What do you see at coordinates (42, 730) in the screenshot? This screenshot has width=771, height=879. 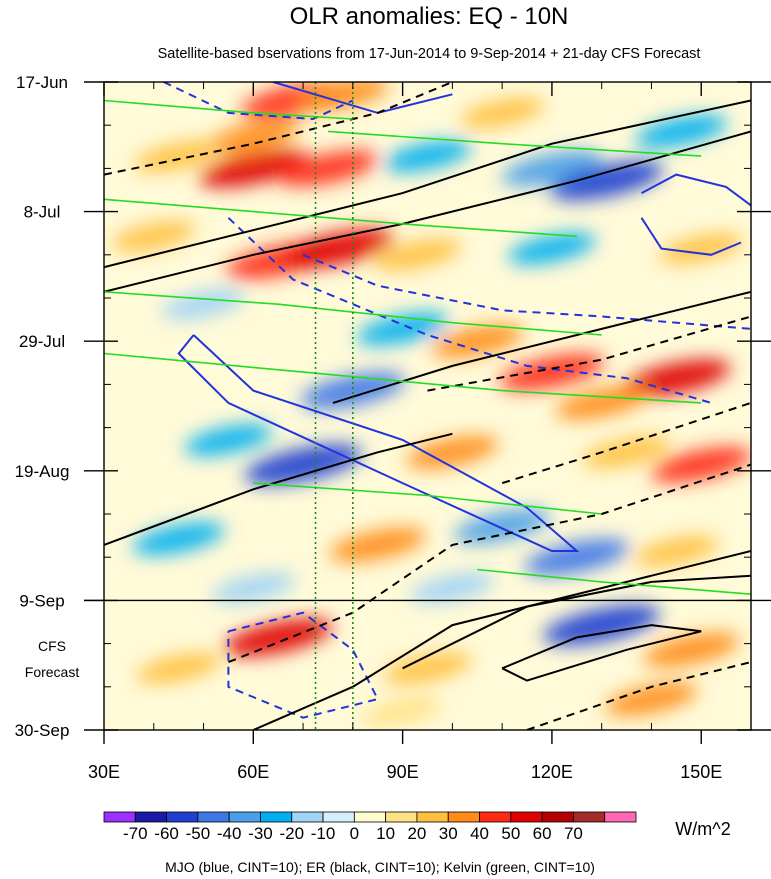 I see `y-tick-label: 30-Sep` at bounding box center [42, 730].